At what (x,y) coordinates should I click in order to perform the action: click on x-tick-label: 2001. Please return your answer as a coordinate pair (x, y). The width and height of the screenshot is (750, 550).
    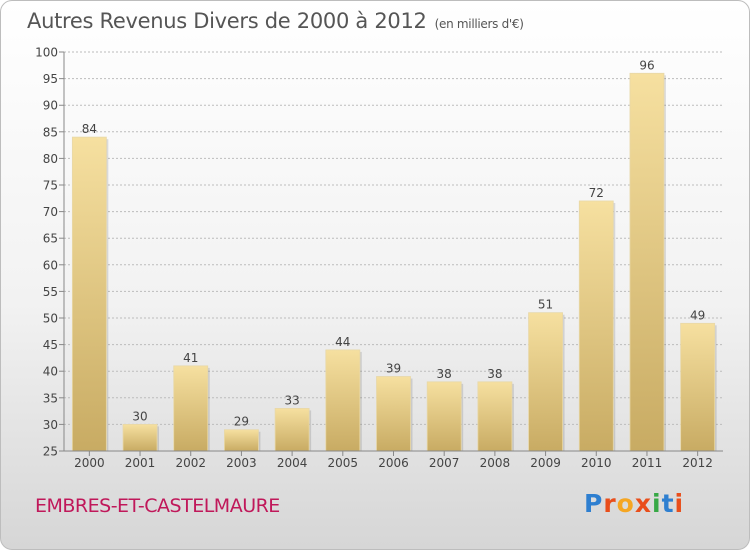
    Looking at the image, I should click on (140, 463).